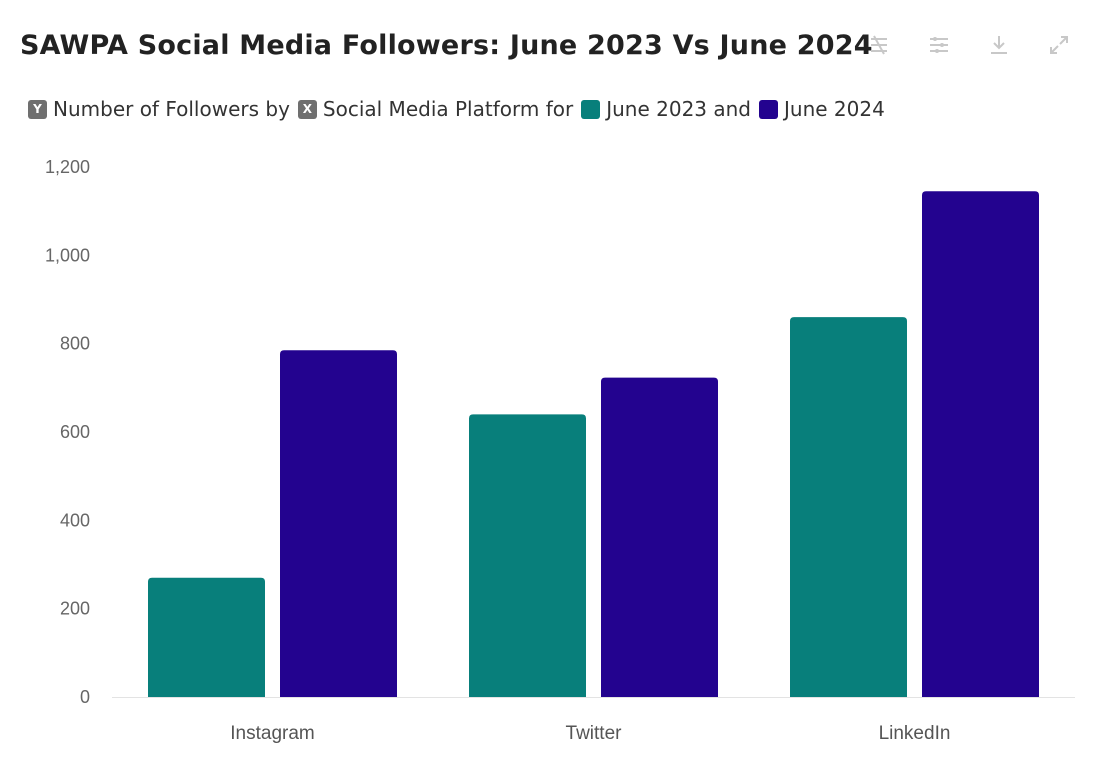 This screenshot has height=759, width=1099. Describe the element at coordinates (980, 444) in the screenshot. I see `bar-linkedin-june-2024` at that location.